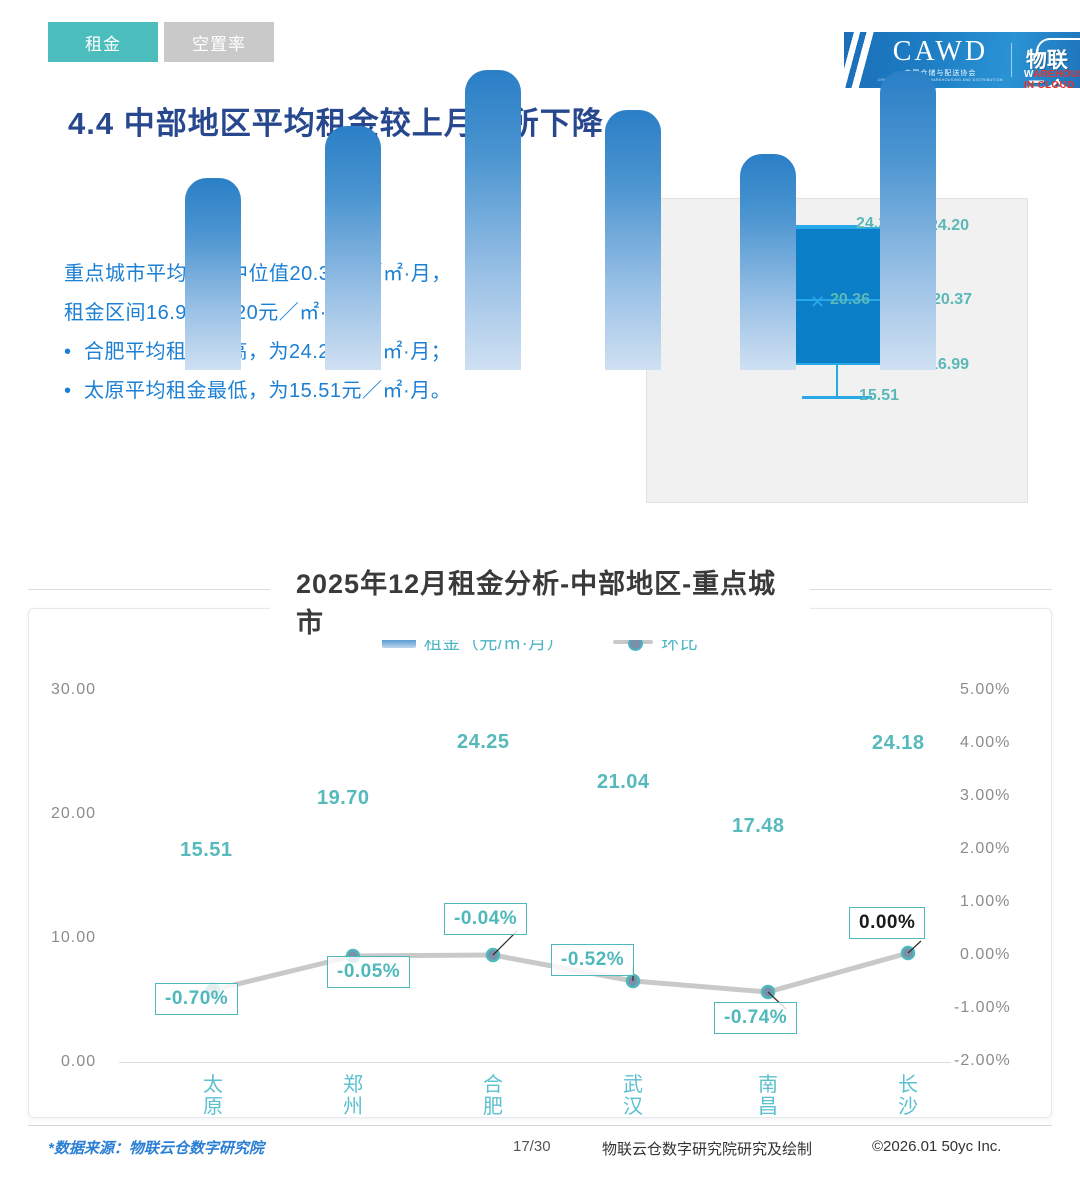 The image size is (1080, 1200). What do you see at coordinates (213, 274) in the screenshot?
I see `bar-taiyuan` at bounding box center [213, 274].